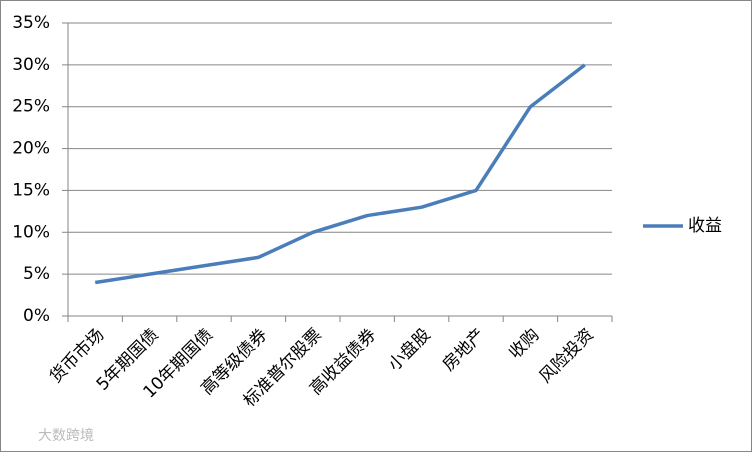  What do you see at coordinates (31, 107) in the screenshot?
I see `y-tick-label: 25%` at bounding box center [31, 107].